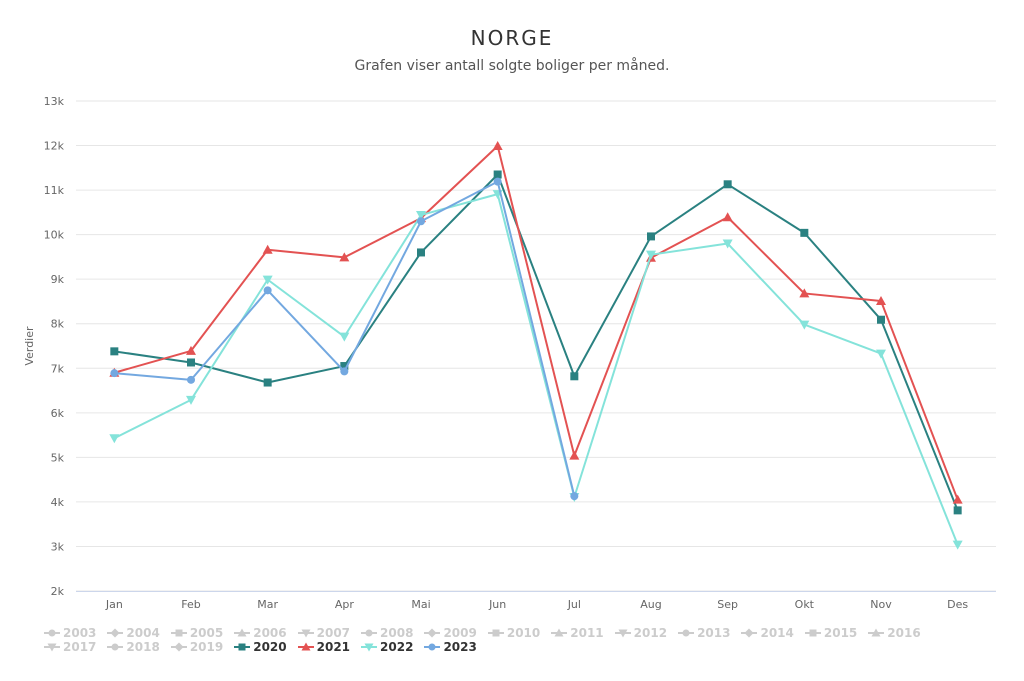 The height and width of the screenshot is (681, 1024). What do you see at coordinates (777, 633) in the screenshot?
I see `legend-label: 2014` at bounding box center [777, 633].